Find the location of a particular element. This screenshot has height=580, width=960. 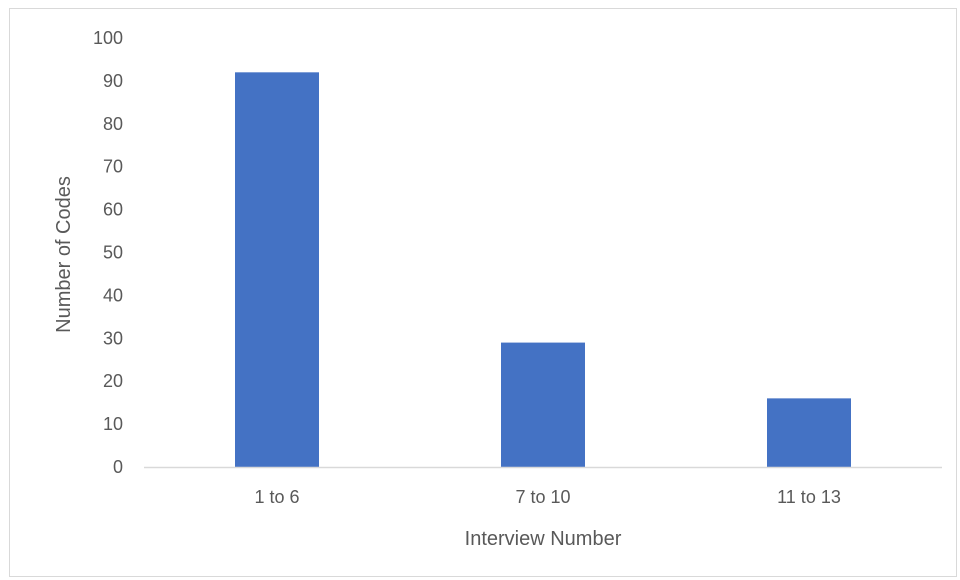

y-axis-ticks: 0 10 20 30 40 50 60 70 80 90 100 is located at coordinates (108, 252).